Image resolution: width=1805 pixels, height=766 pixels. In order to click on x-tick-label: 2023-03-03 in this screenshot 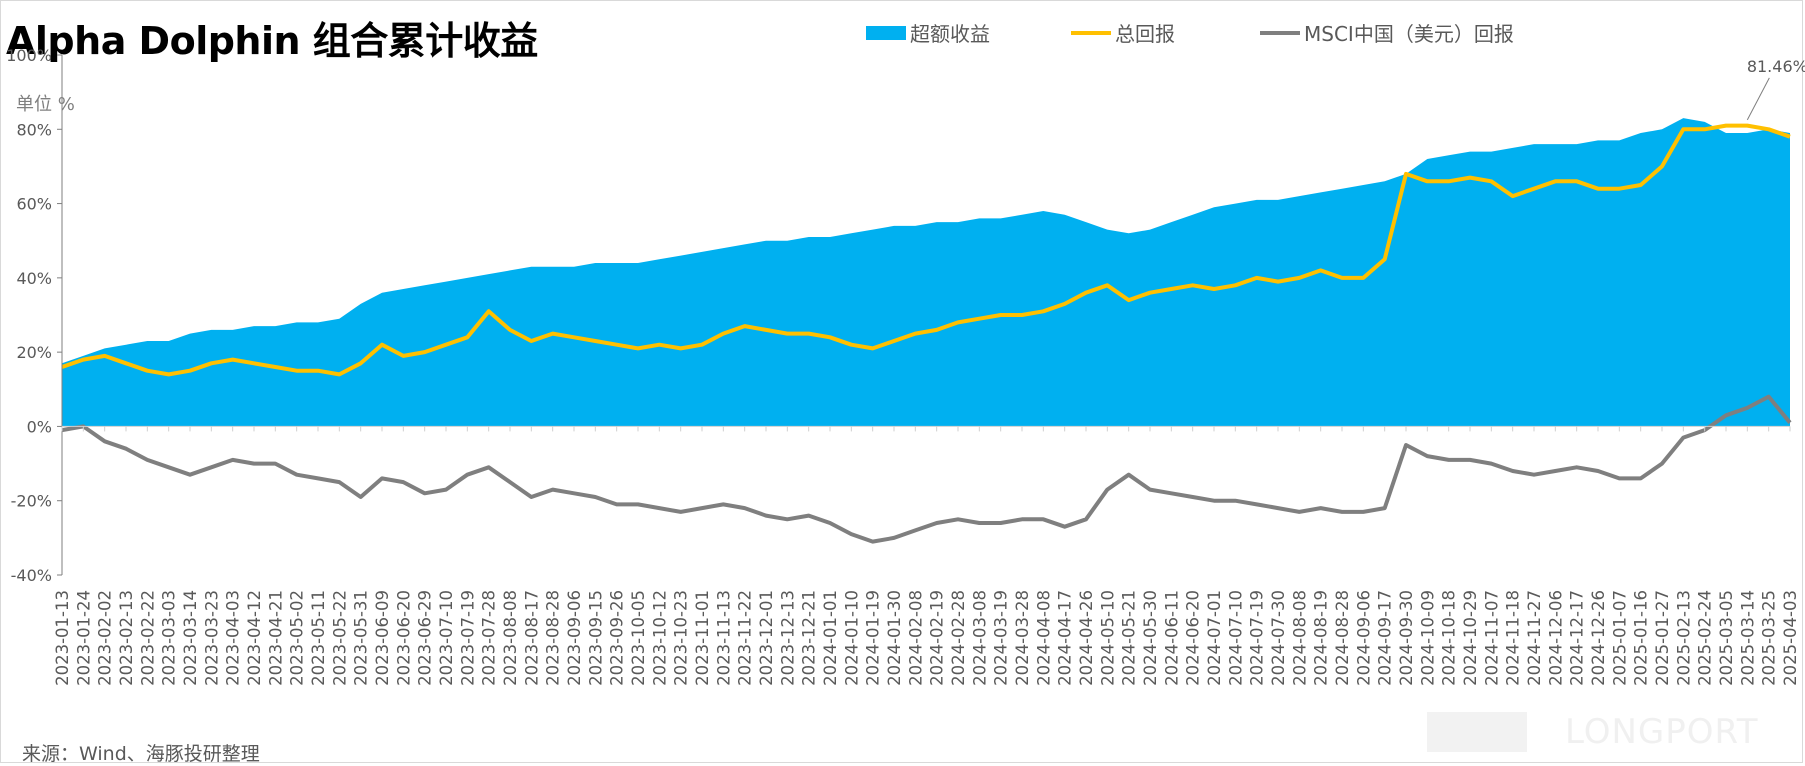, I will do `click(169, 638)`.